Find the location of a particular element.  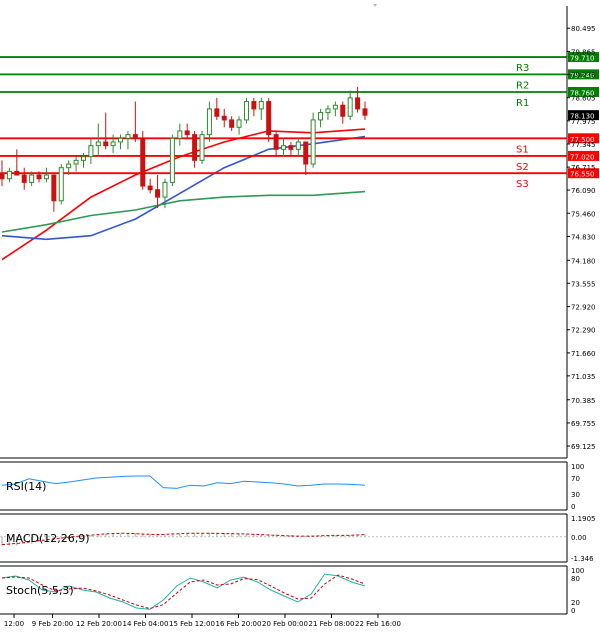

ma-line is located at coordinates (183, 211).